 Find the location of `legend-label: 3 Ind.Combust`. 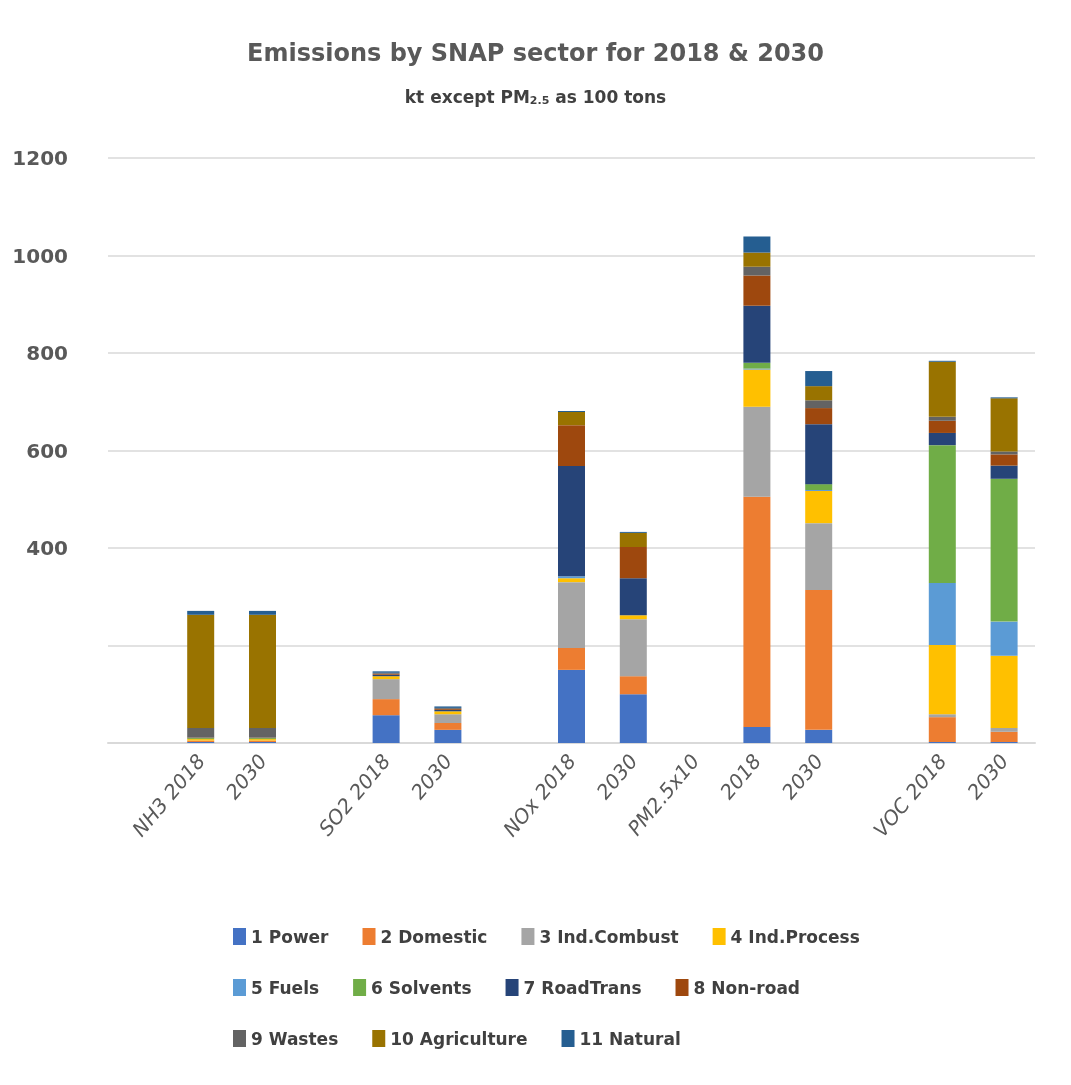

legend-label: 3 Ind.Combust is located at coordinates (609, 936).